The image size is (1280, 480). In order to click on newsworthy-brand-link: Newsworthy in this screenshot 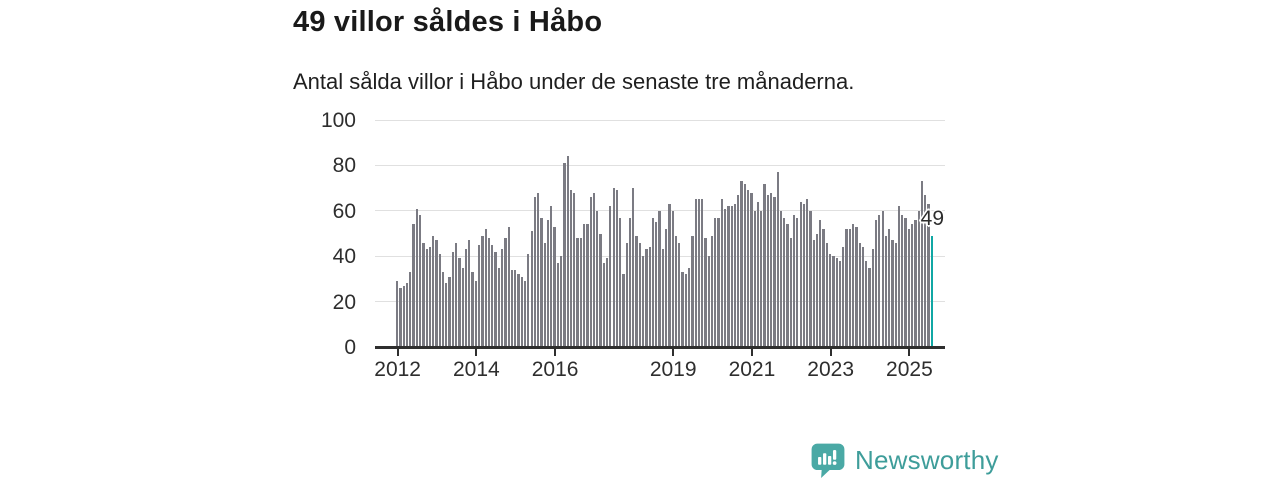, I will do `click(904, 460)`.